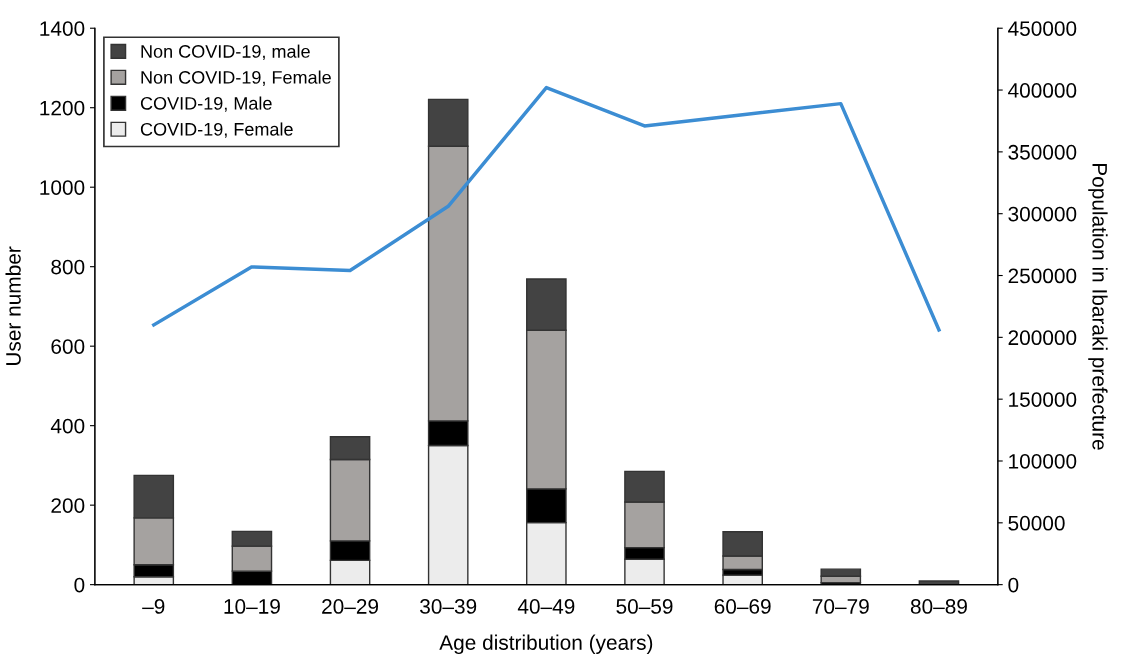  Describe the element at coordinates (225, 52) in the screenshot. I see `legend-label: Non COVID-19, male` at that location.